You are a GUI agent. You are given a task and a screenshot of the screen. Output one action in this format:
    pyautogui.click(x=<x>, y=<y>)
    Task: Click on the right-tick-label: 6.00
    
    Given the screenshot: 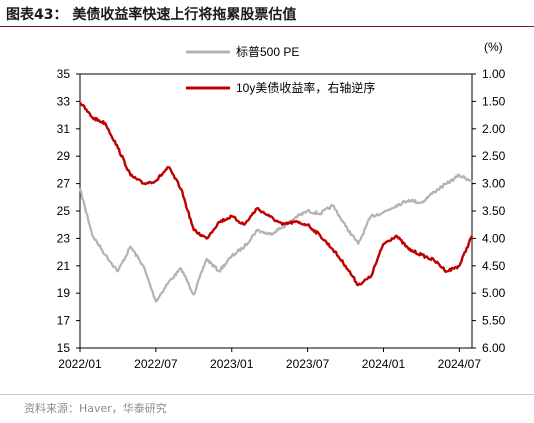 What is the action you would take?
    pyautogui.click(x=494, y=348)
    